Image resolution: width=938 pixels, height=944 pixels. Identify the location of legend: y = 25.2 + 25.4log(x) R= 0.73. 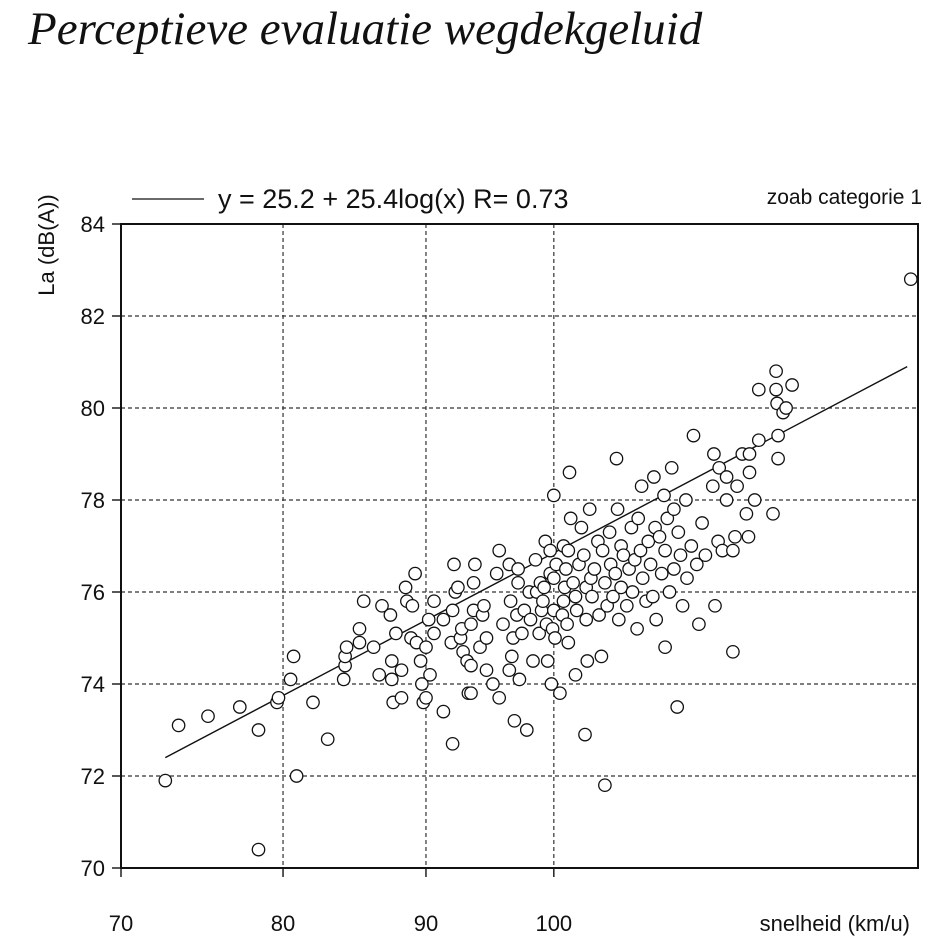
(350, 199).